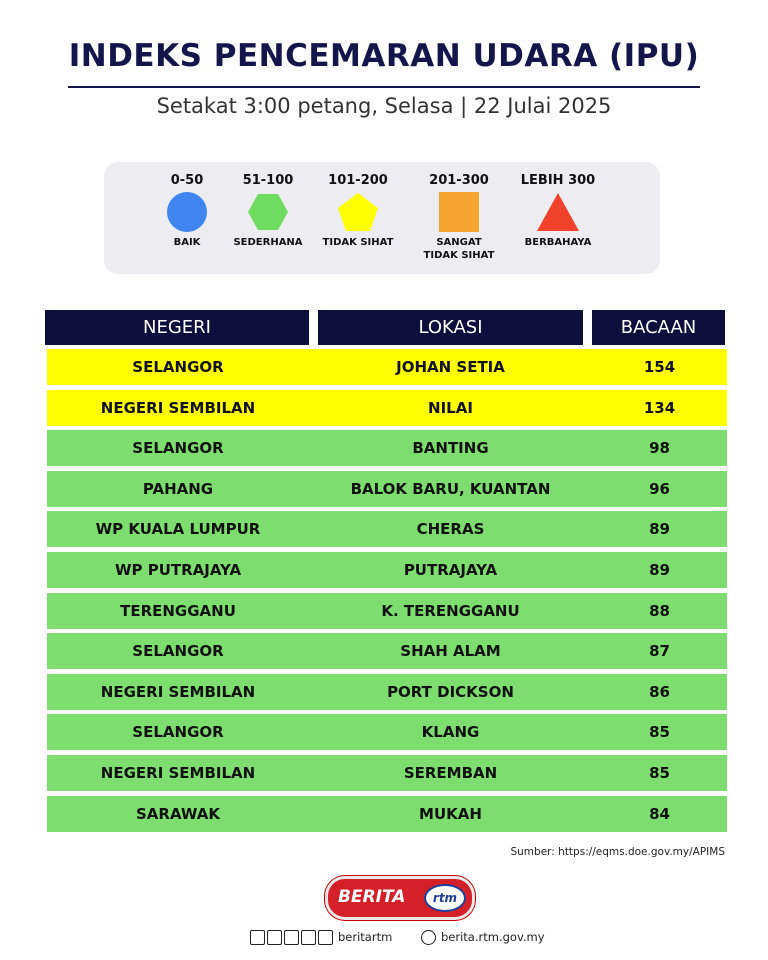 This screenshot has height=960, width=768. What do you see at coordinates (659, 367) in the screenshot?
I see `table-cell: 154` at bounding box center [659, 367].